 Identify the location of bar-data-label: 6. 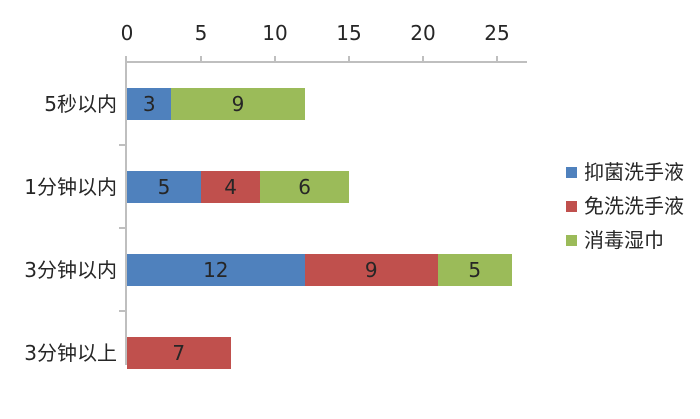
(304, 186).